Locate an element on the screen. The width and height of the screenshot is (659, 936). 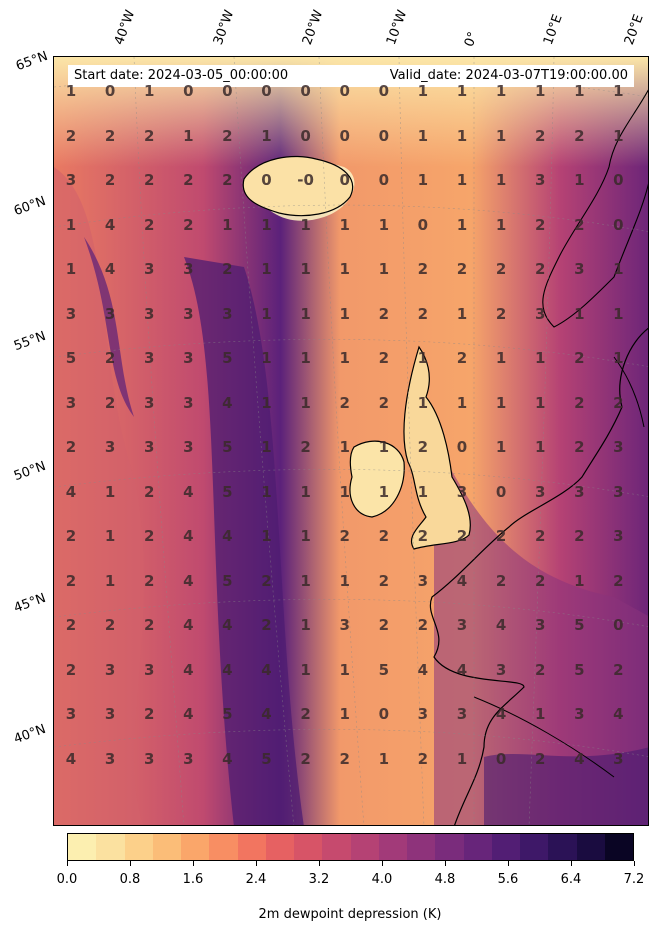
colorbar-tick-label: 0.8 is located at coordinates (130, 879).